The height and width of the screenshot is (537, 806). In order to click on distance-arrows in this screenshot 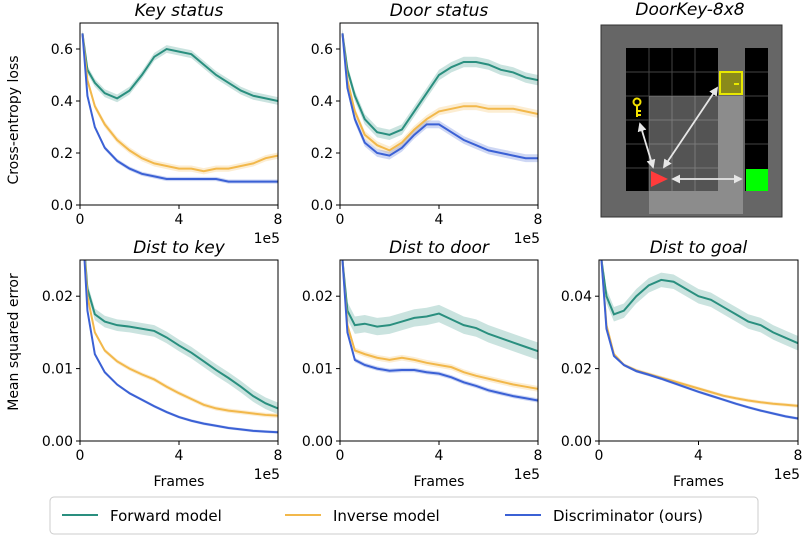, I will do `click(690, 135)`.